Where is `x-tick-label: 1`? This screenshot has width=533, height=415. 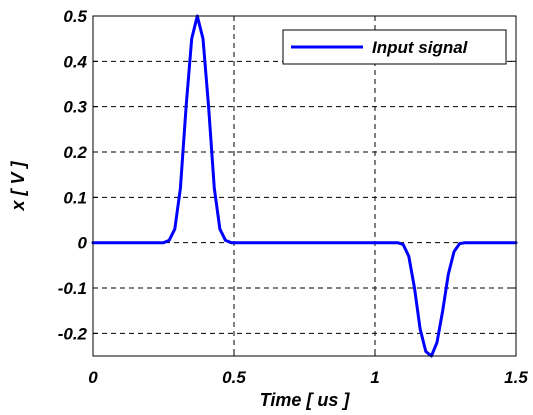
x-tick-label: 1 is located at coordinates (374, 377).